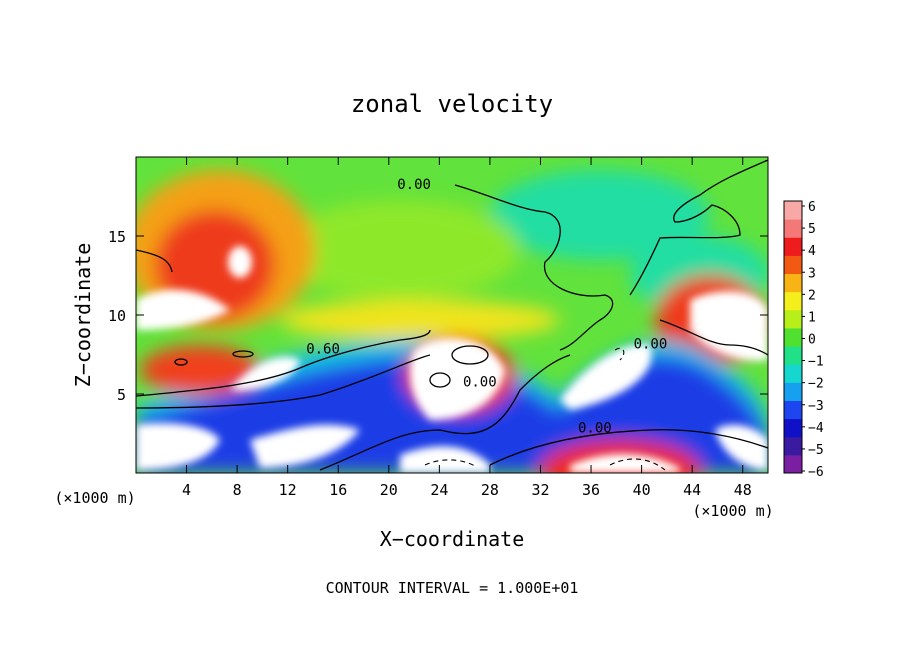 This screenshot has width=904, height=654. Describe the element at coordinates (732, 511) in the screenshot. I see `x-unit-label: (×1000 m)` at that location.